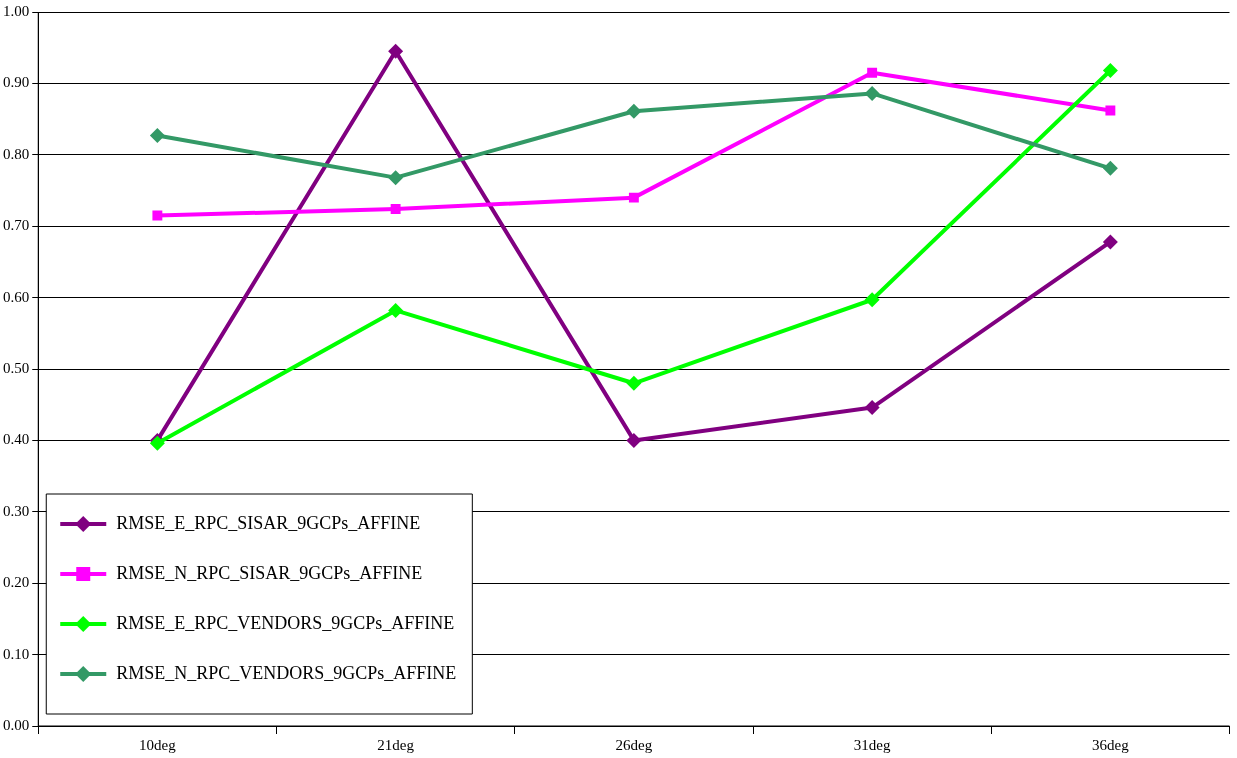  I want to click on x-tick-label: 36deg, so click(1111, 744).